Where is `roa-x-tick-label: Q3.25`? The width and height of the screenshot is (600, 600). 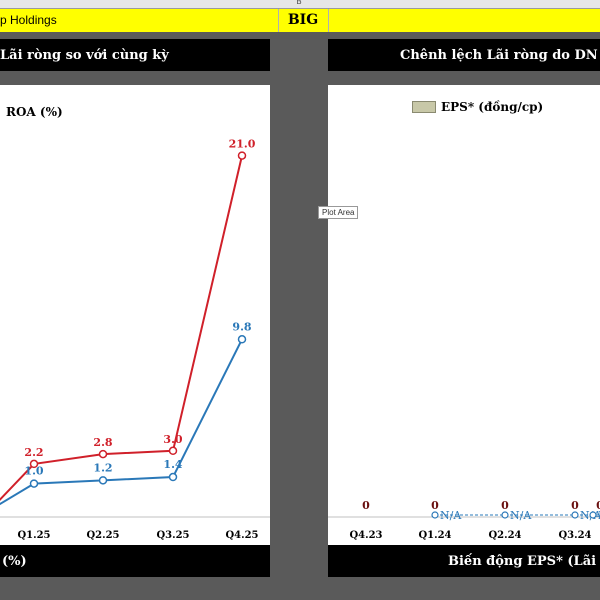 roa-x-tick-label: Q3.25 is located at coordinates (172, 535).